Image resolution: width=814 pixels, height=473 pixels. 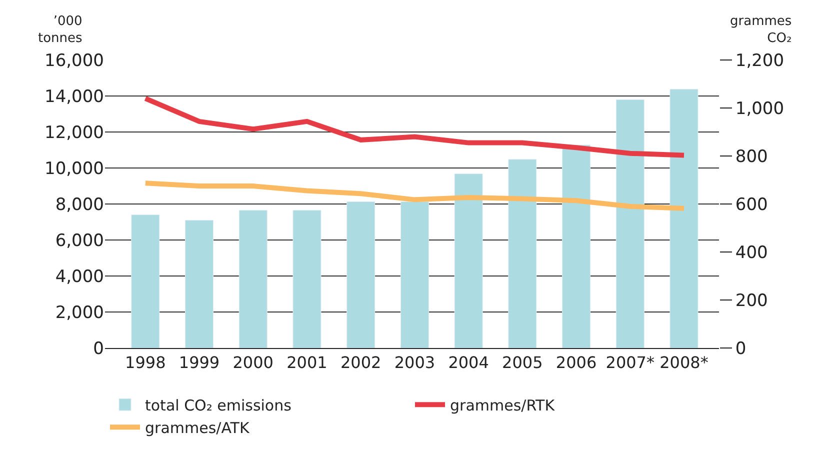 I want to click on y-tick-label: 2,000, so click(x=79, y=312).